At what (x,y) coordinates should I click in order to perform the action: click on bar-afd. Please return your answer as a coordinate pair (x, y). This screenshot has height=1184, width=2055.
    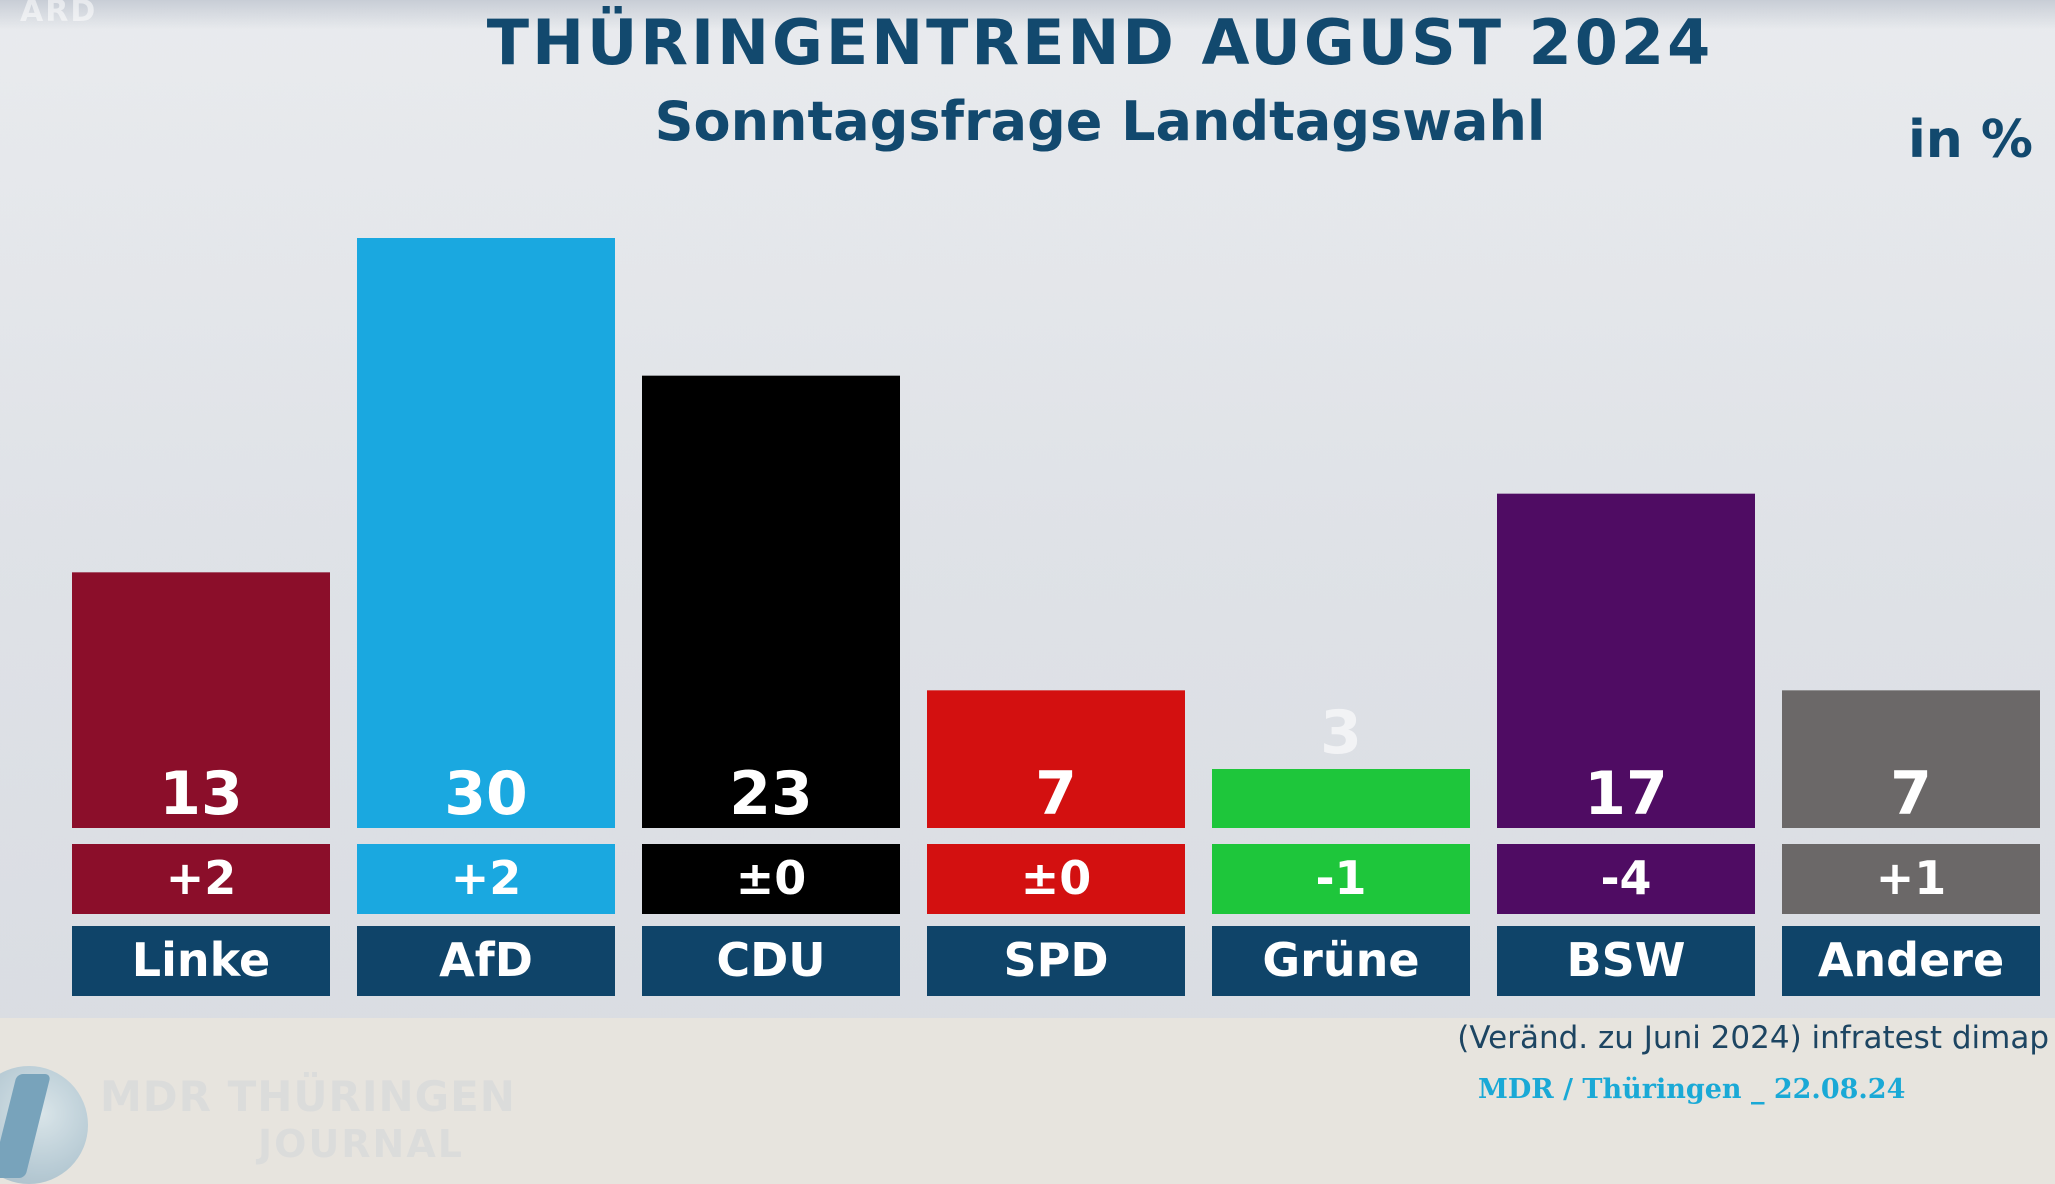
    Looking at the image, I should click on (486, 533).